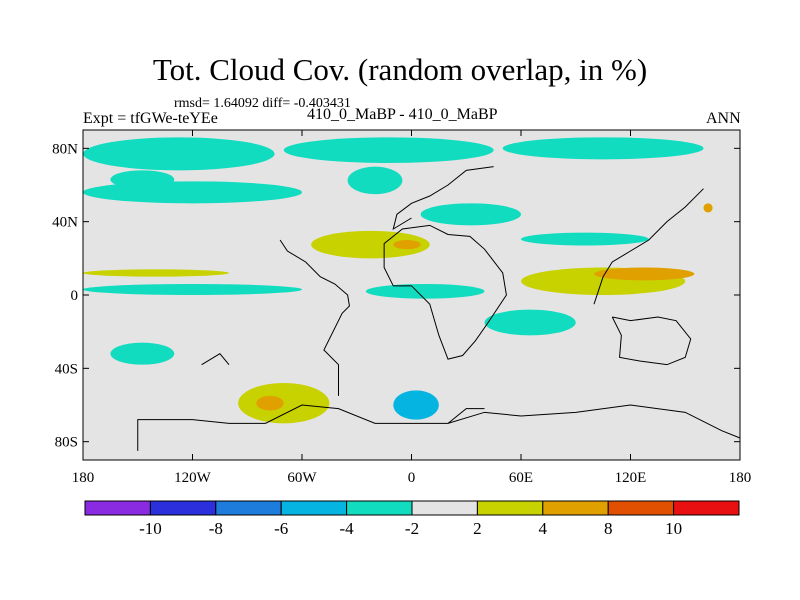  Describe the element at coordinates (416, 405) in the screenshot. I see `contour-antarctic-neg` at that location.